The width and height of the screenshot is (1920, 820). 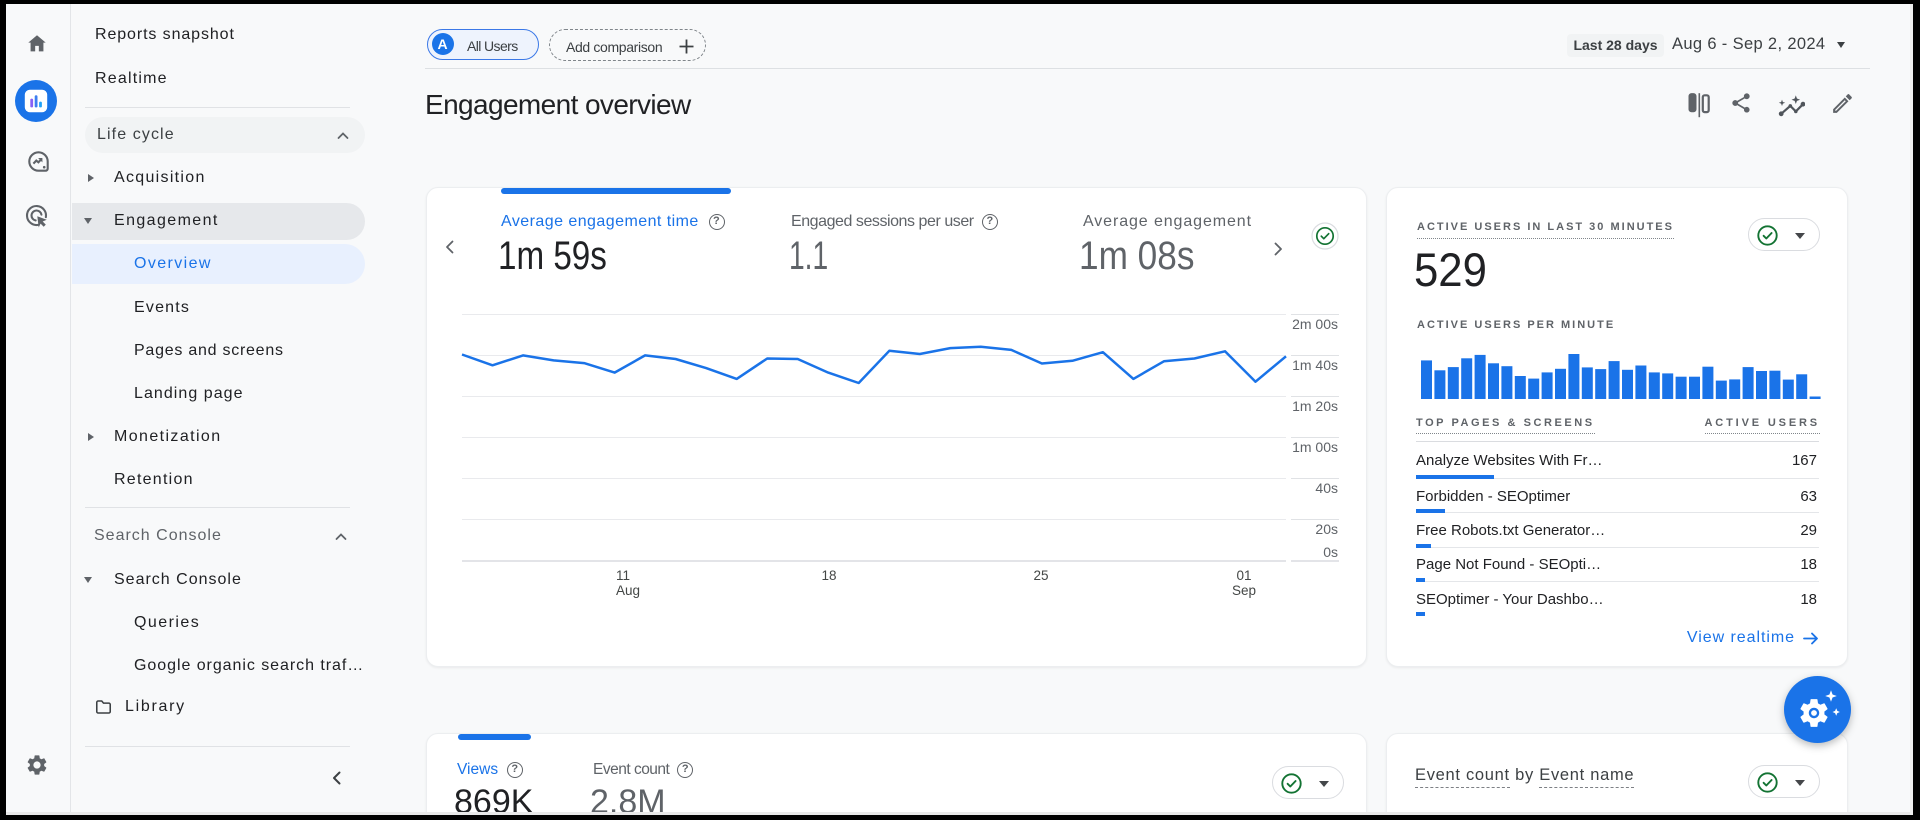 I want to click on svg-text: 11, so click(x=623, y=575).